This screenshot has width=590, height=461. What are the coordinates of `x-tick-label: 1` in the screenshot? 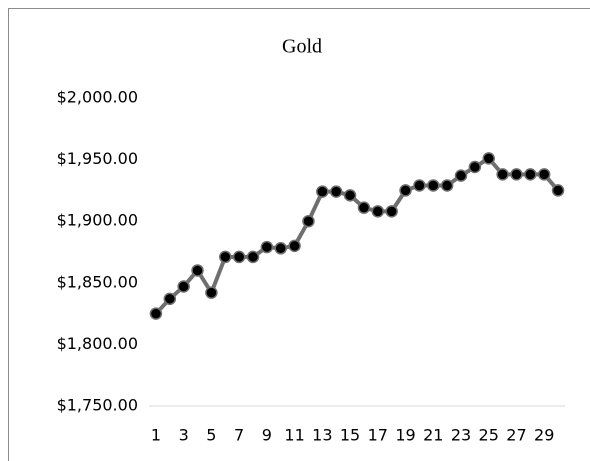 It's located at (156, 435).